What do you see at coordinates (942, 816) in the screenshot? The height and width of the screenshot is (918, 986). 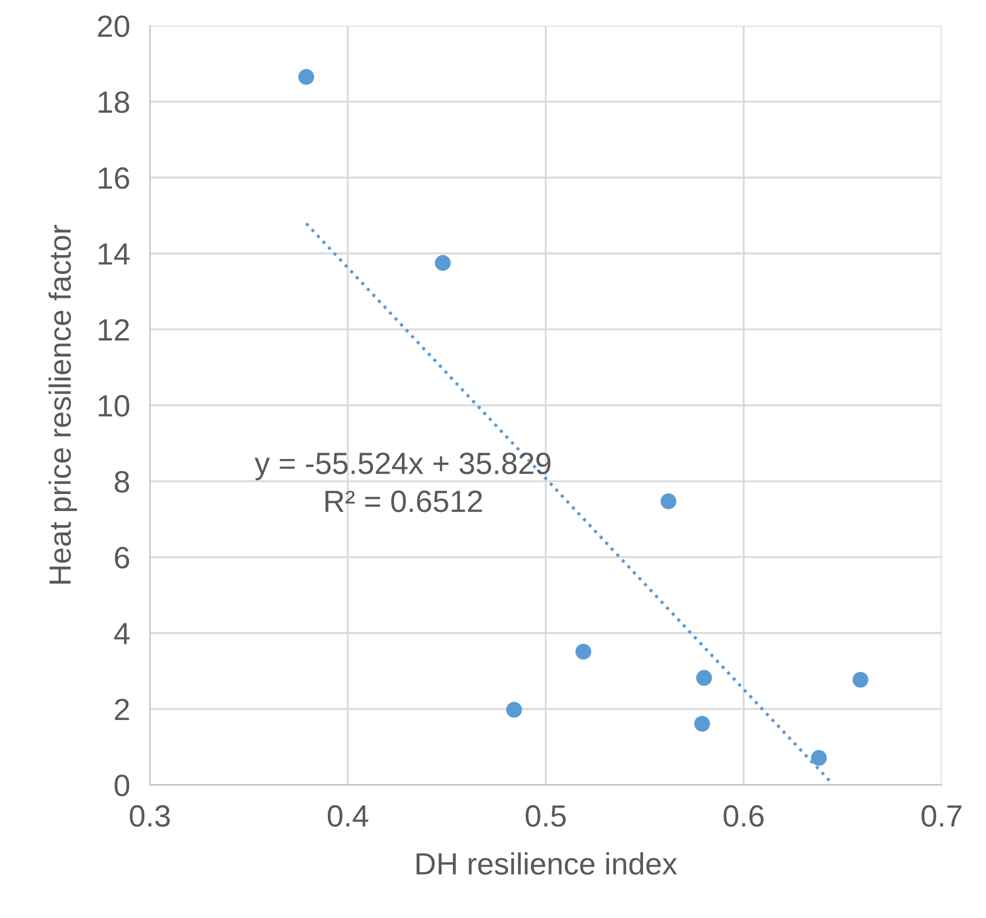 I see `x-tick-label: 0.7` at bounding box center [942, 816].